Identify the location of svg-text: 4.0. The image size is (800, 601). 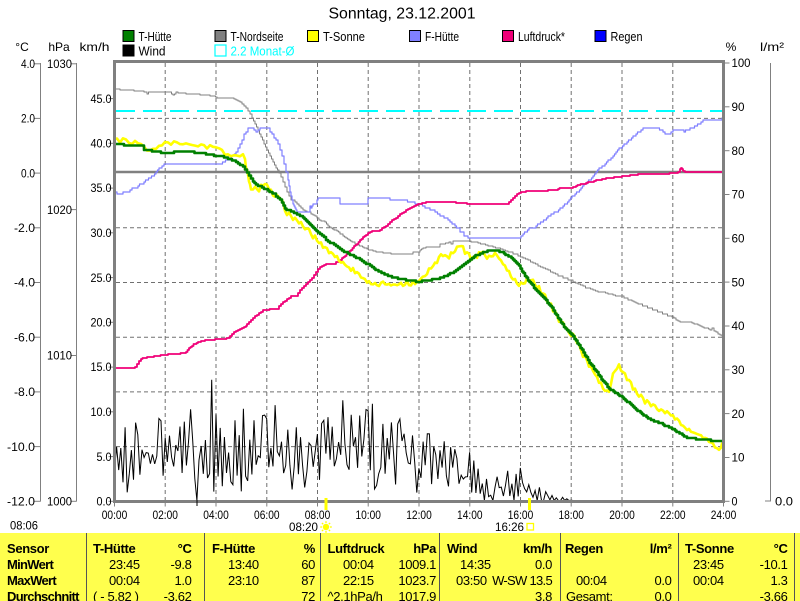
(28, 64).